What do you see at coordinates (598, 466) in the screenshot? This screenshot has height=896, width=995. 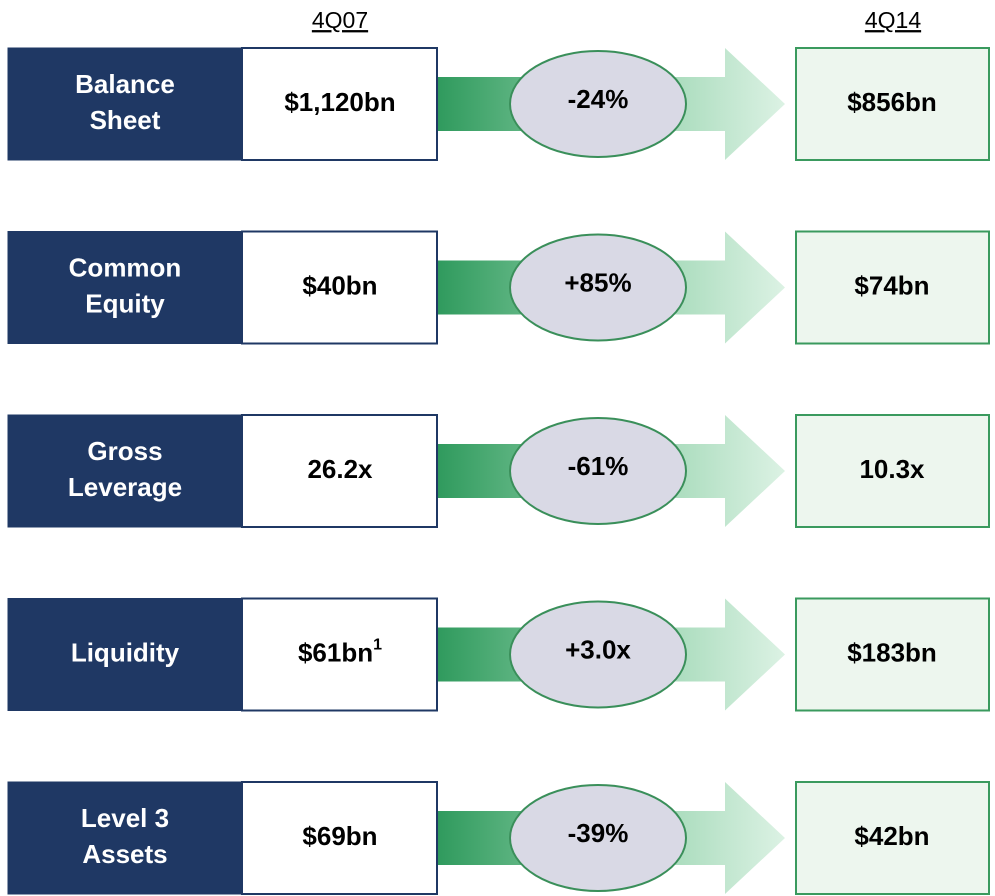 I see `change-value: -61%` at bounding box center [598, 466].